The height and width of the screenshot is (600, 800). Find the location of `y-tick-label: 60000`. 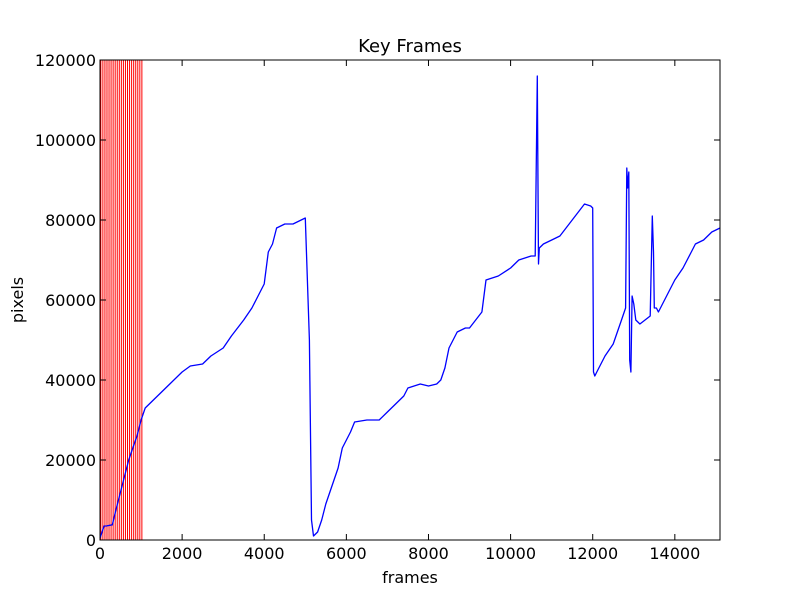

y-tick-label: 60000 is located at coordinates (70, 300).